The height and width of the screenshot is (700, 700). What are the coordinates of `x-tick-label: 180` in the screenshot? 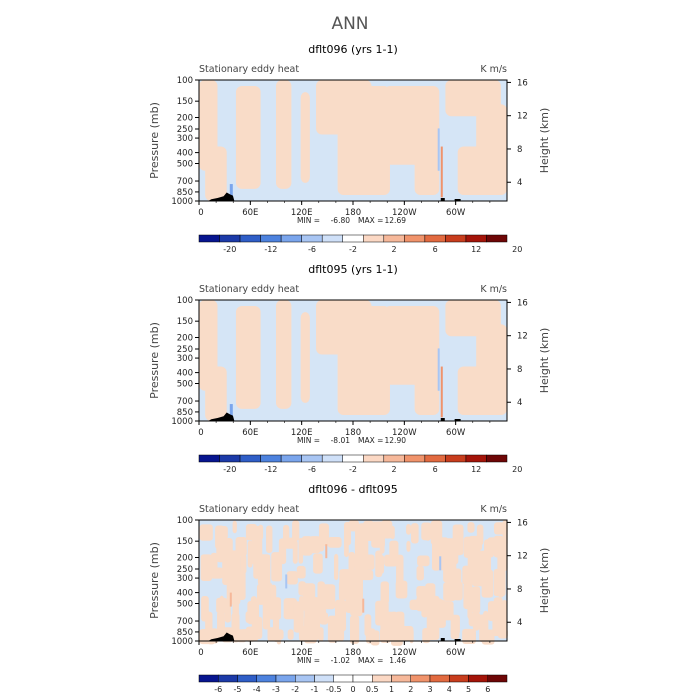 It's located at (353, 213).